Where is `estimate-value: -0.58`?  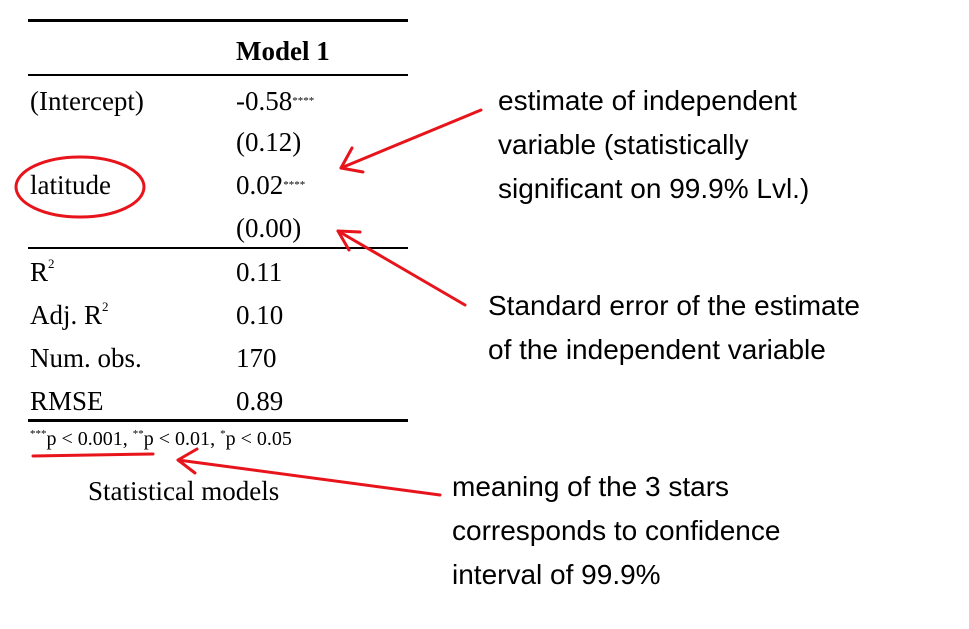 estimate-value: -0.58 is located at coordinates (264, 101).